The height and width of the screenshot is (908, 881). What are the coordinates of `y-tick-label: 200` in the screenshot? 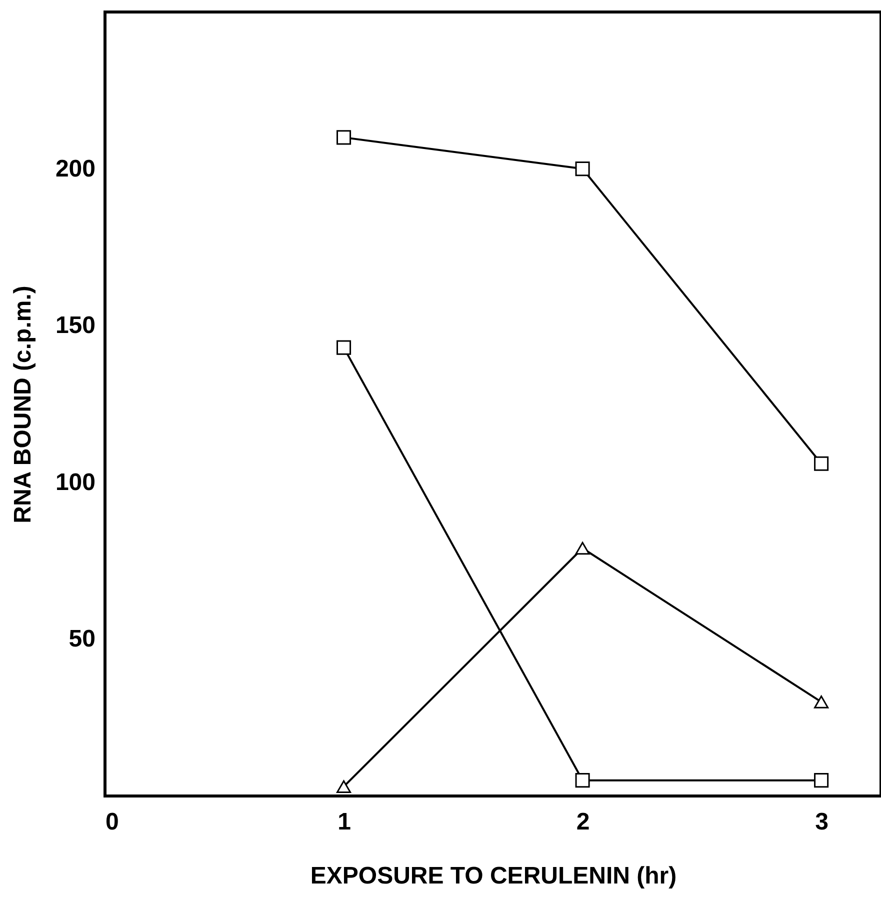 It's located at (75, 168).